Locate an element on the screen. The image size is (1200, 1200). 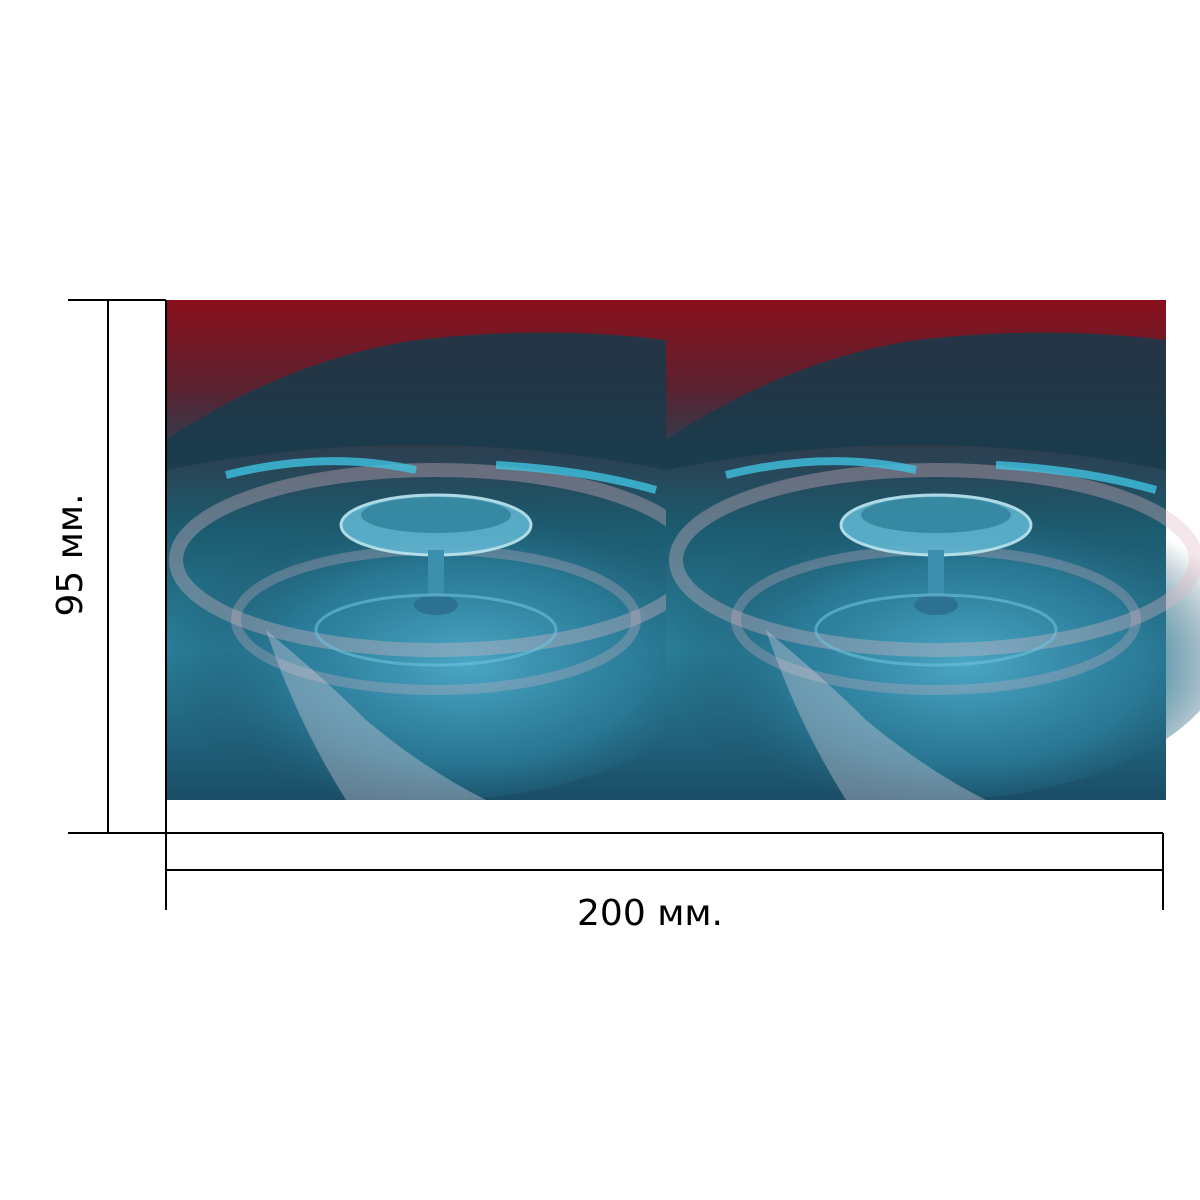
width-label: 200 мм. is located at coordinates (650, 913).